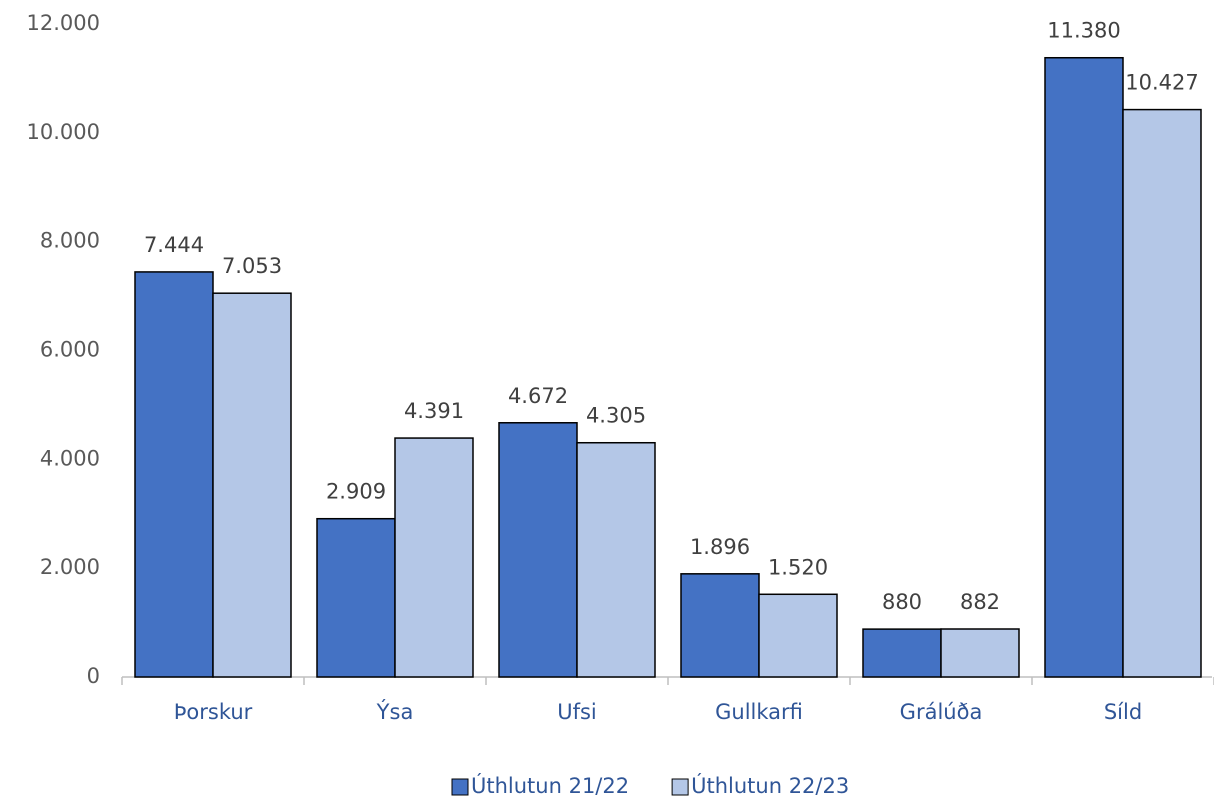 The width and height of the screenshot is (1214, 810). I want to click on value-label: 1.896, so click(720, 547).